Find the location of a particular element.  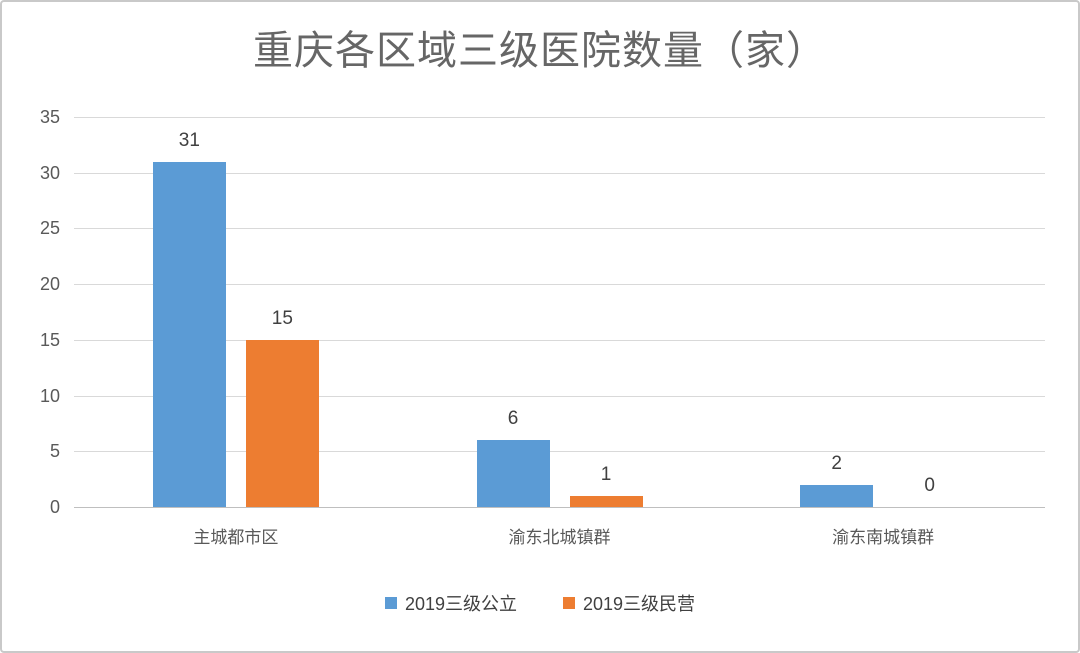

y-axis-tick-label: 20 is located at coordinates (49, 284).